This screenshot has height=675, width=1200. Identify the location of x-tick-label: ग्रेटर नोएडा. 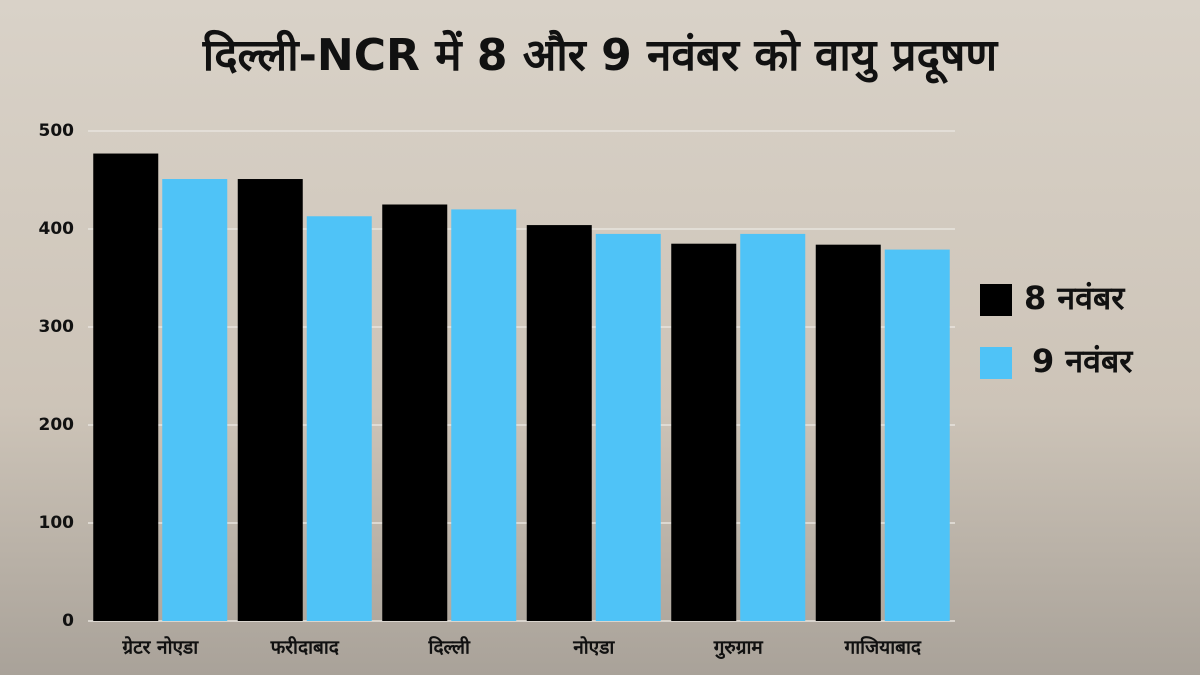
(160, 647).